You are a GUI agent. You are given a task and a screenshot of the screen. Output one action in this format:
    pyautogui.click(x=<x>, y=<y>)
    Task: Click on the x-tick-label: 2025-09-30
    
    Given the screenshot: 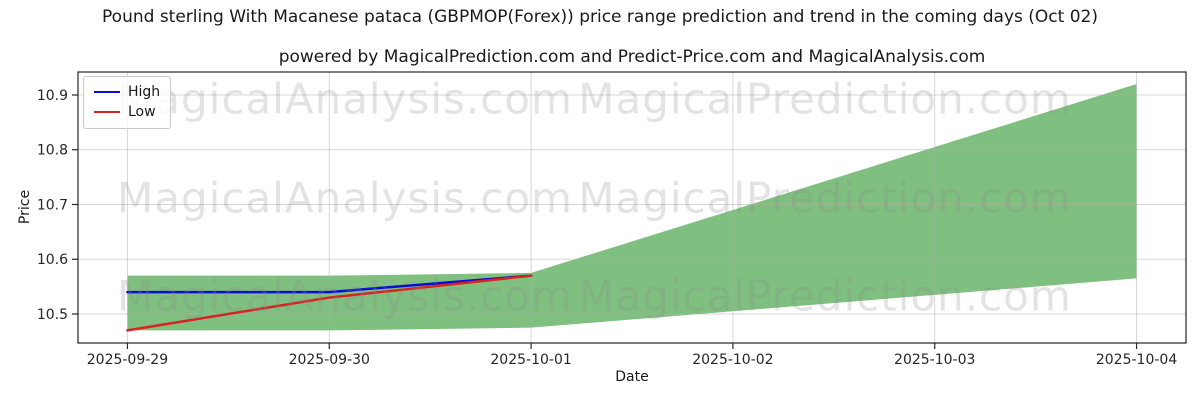 What is the action you would take?
    pyautogui.click(x=329, y=360)
    